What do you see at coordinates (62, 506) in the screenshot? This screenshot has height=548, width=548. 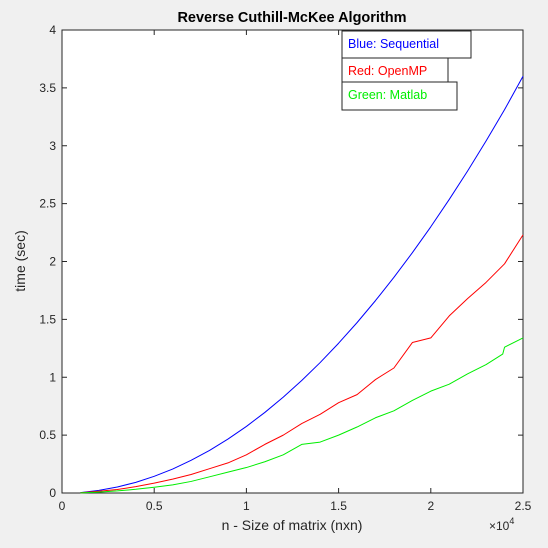 I see `x-tick-label: 0` at bounding box center [62, 506].